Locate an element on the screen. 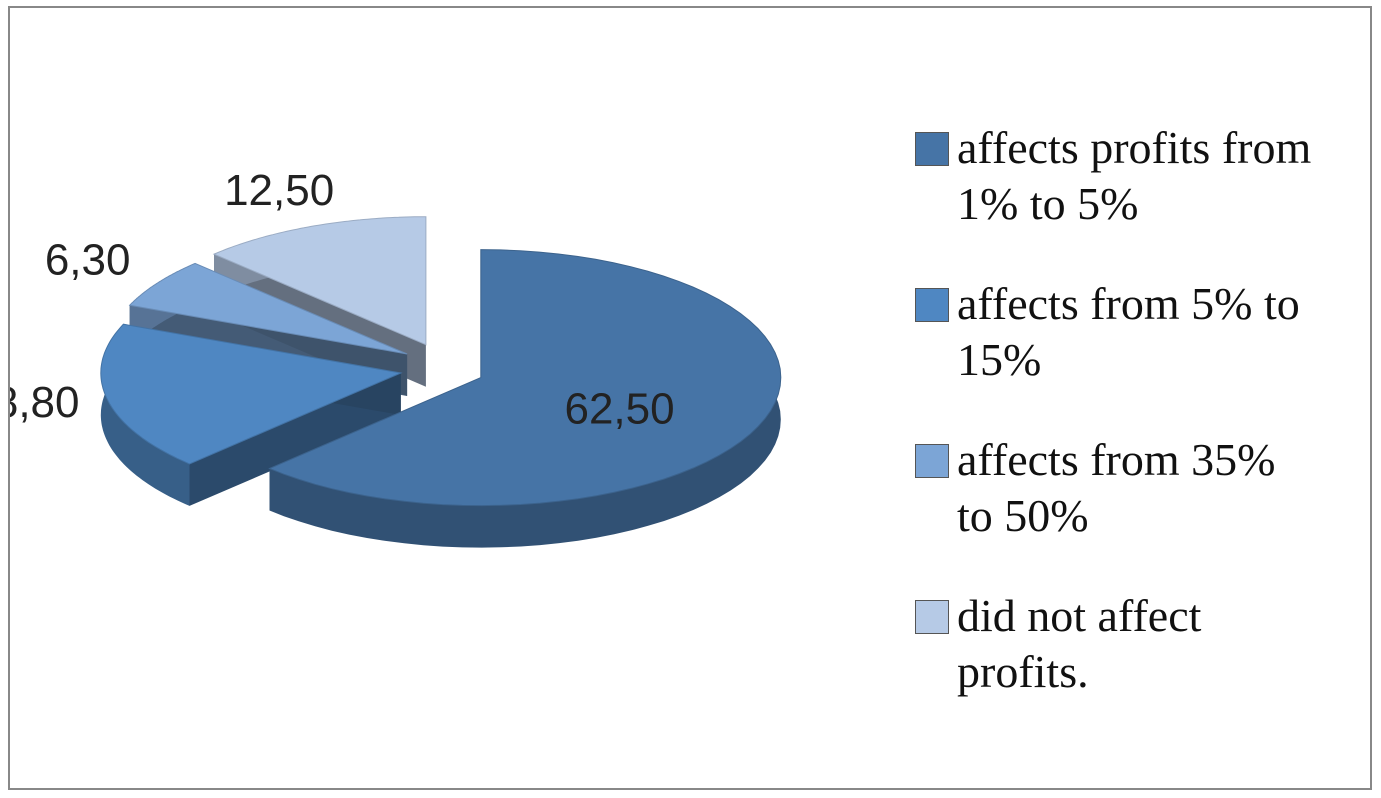 This screenshot has width=1381, height=798. data-label: 12,50 is located at coordinates (279, 190).